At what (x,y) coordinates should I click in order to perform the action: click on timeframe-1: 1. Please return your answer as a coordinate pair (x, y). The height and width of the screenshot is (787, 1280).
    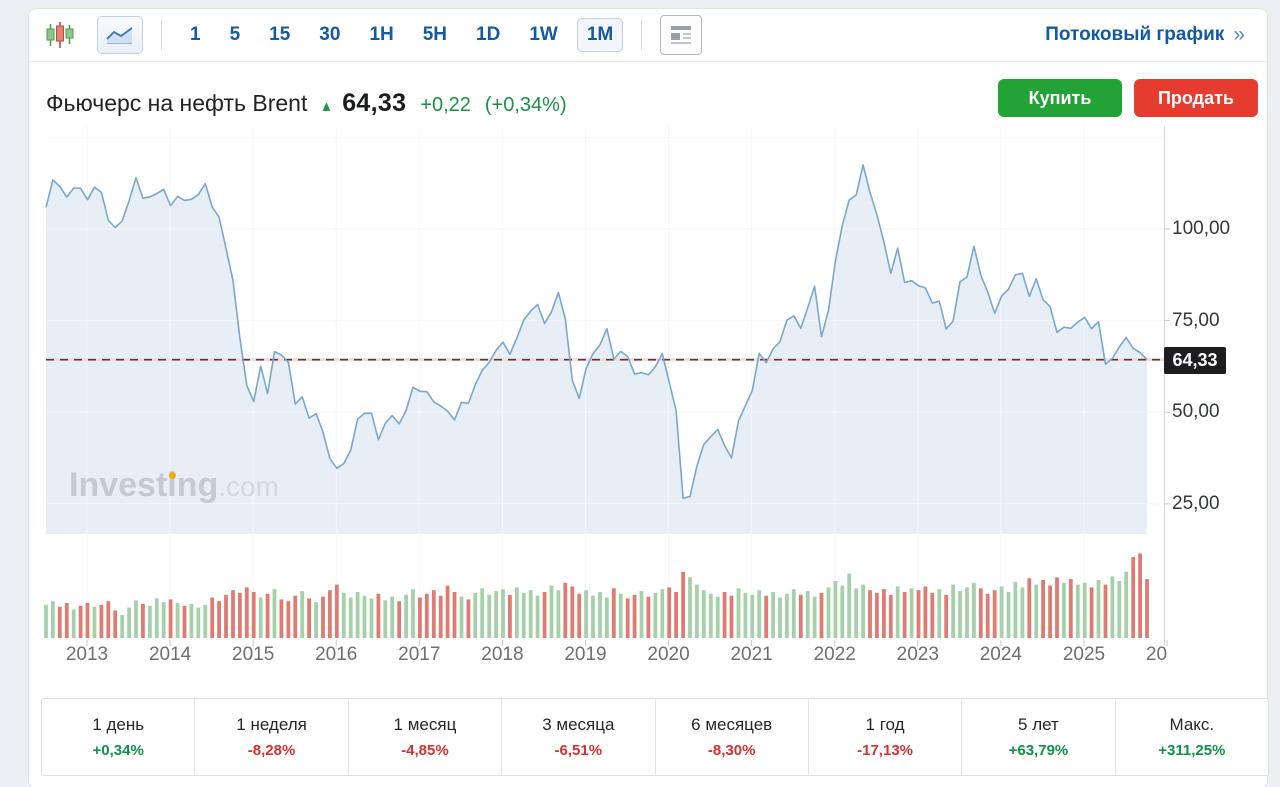
    Looking at the image, I should click on (195, 35).